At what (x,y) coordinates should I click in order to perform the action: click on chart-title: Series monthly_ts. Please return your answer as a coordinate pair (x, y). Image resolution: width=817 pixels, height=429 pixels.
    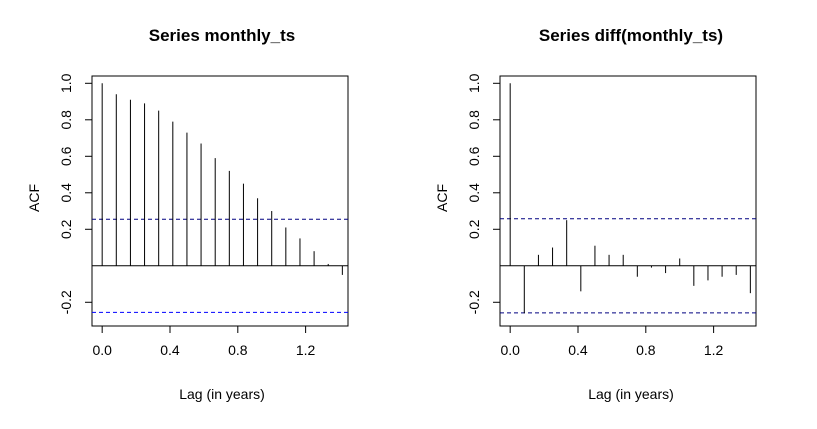
    Looking at the image, I should click on (222, 35).